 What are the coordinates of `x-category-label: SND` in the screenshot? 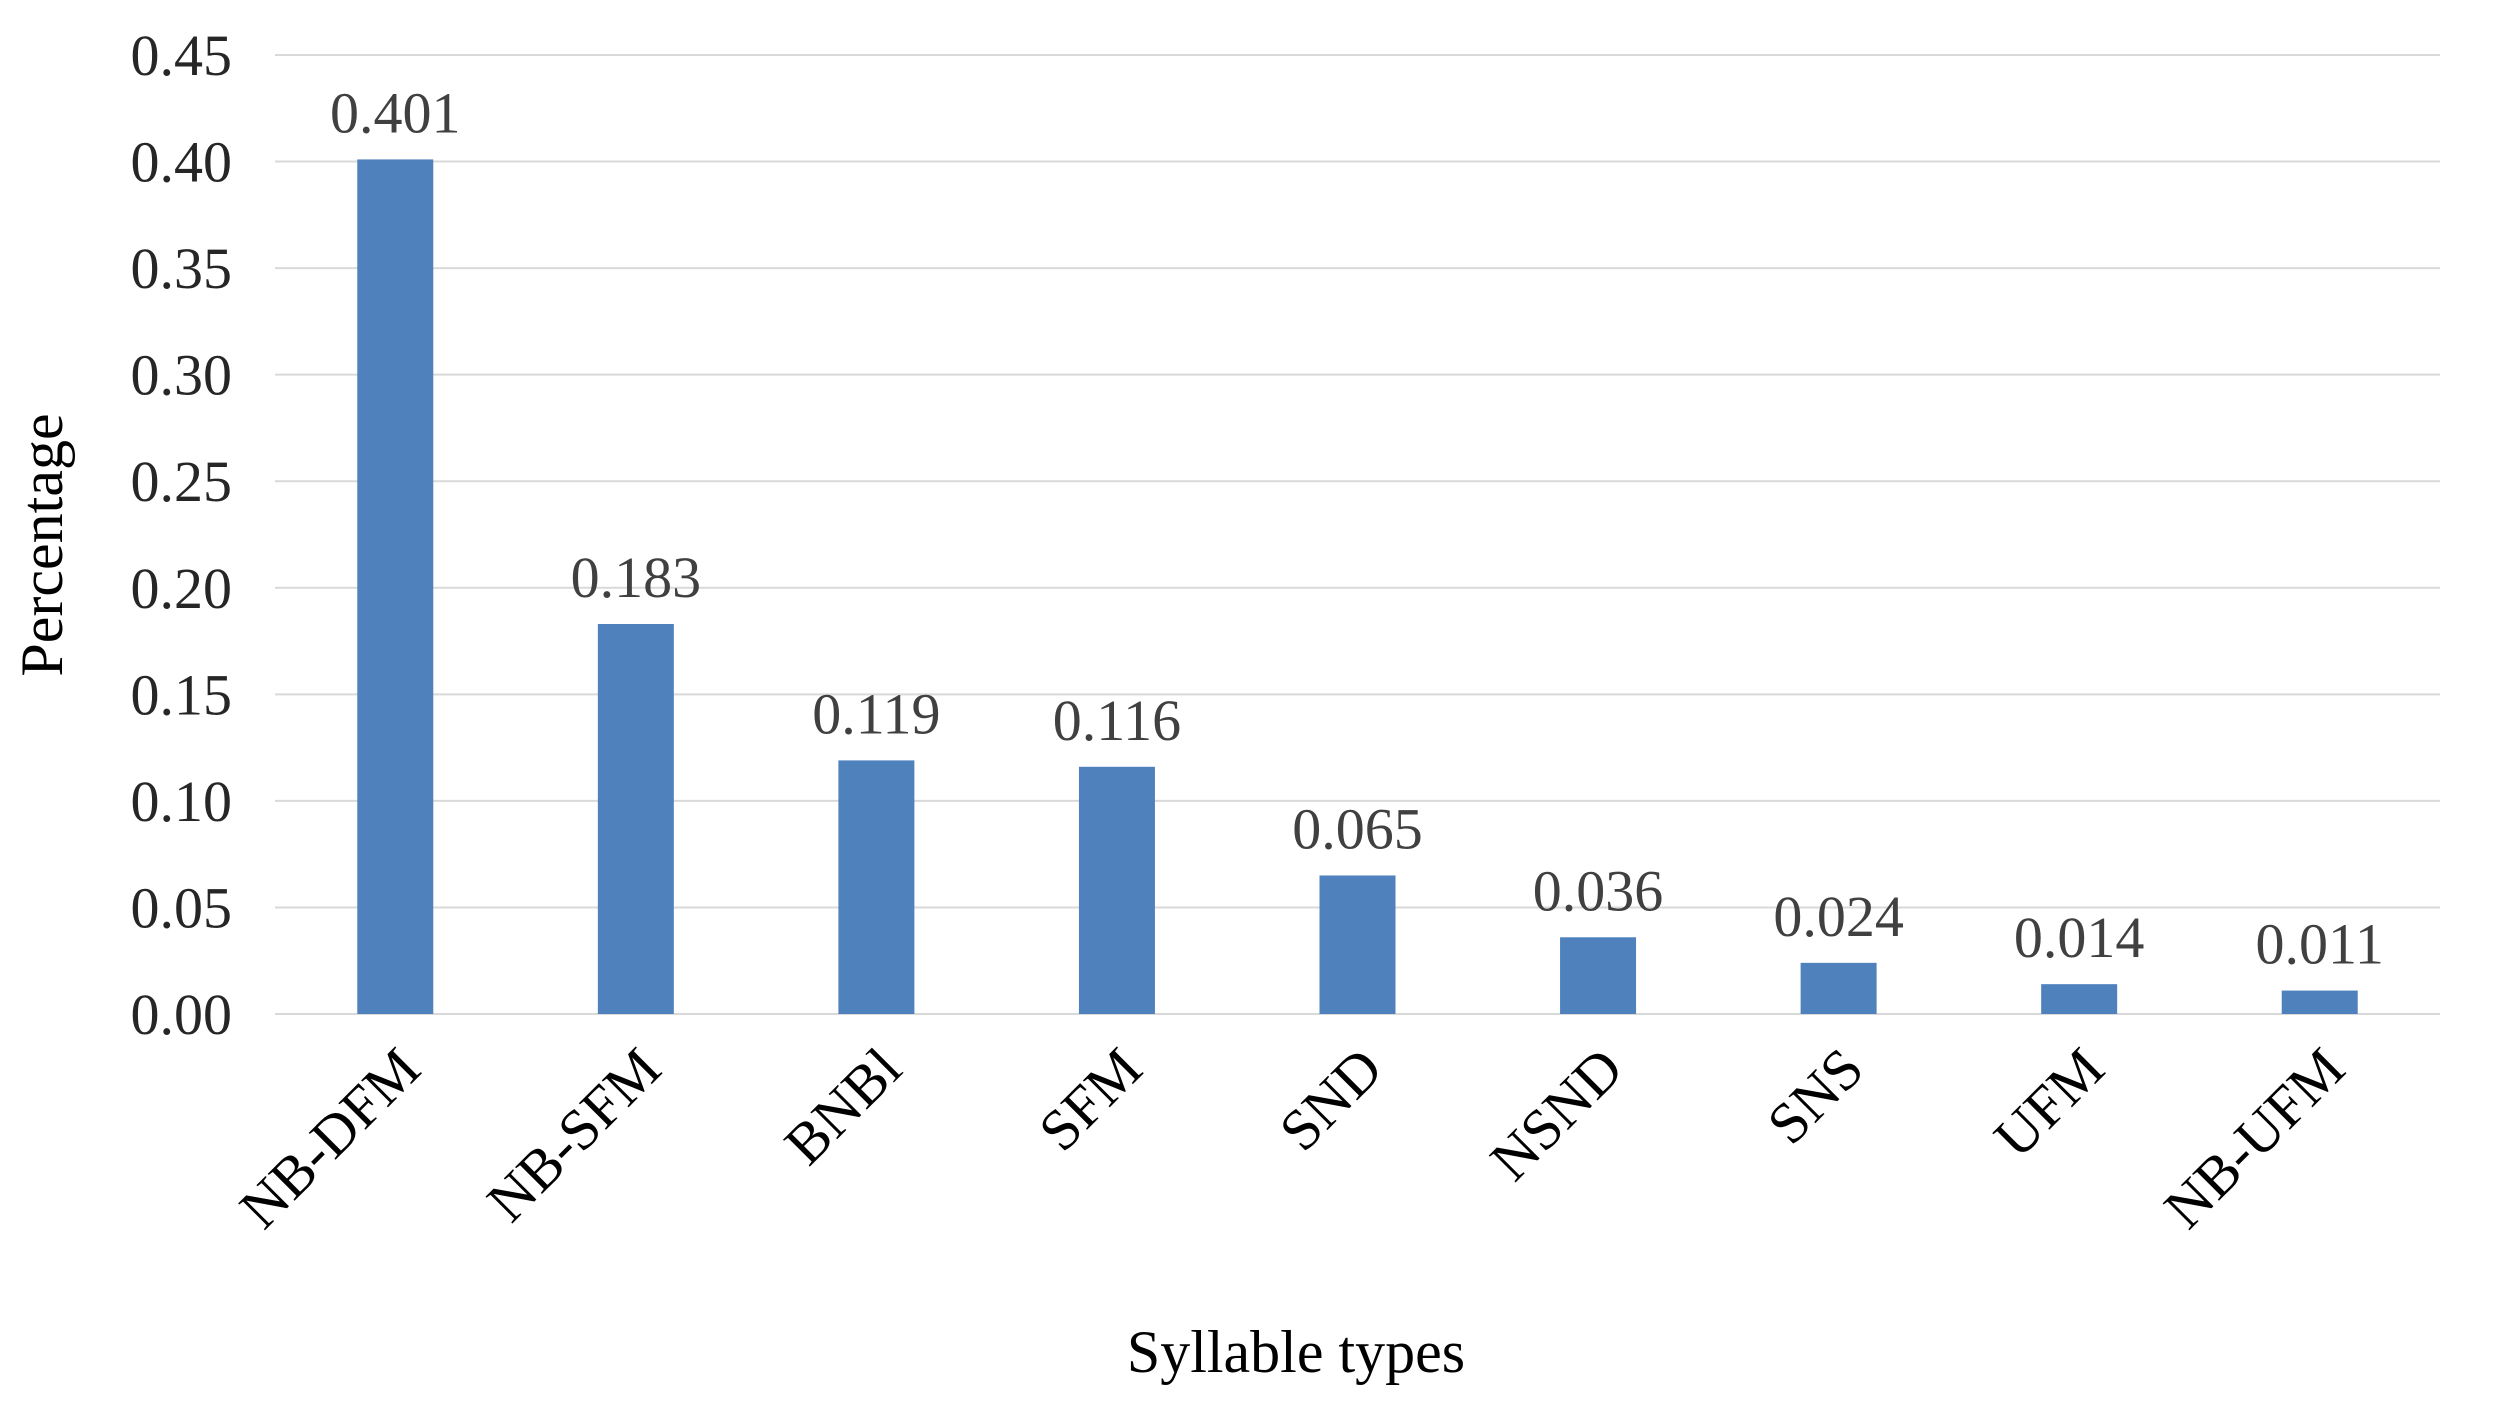 It's located at (1331, 1099).